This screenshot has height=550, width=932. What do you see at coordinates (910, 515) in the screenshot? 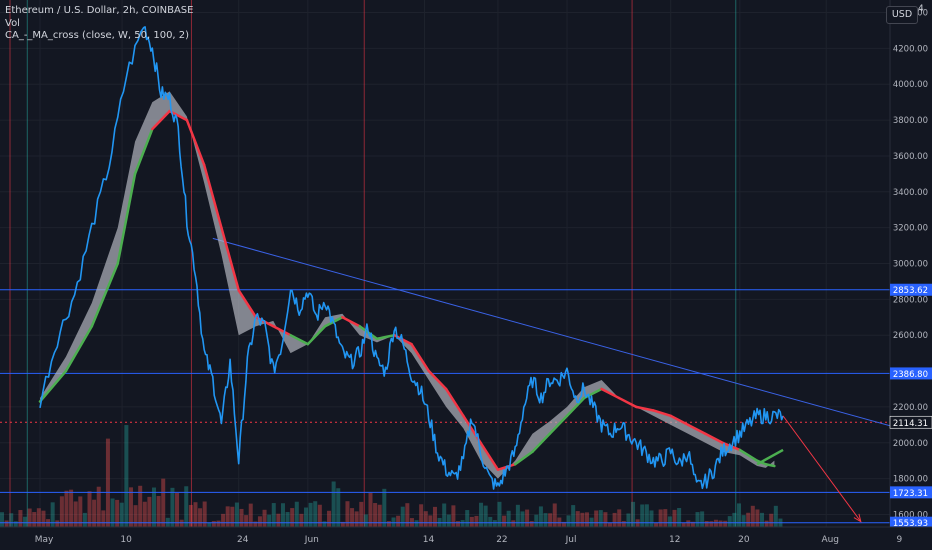
I see `y-tick-label: 1600.00` at bounding box center [910, 515].